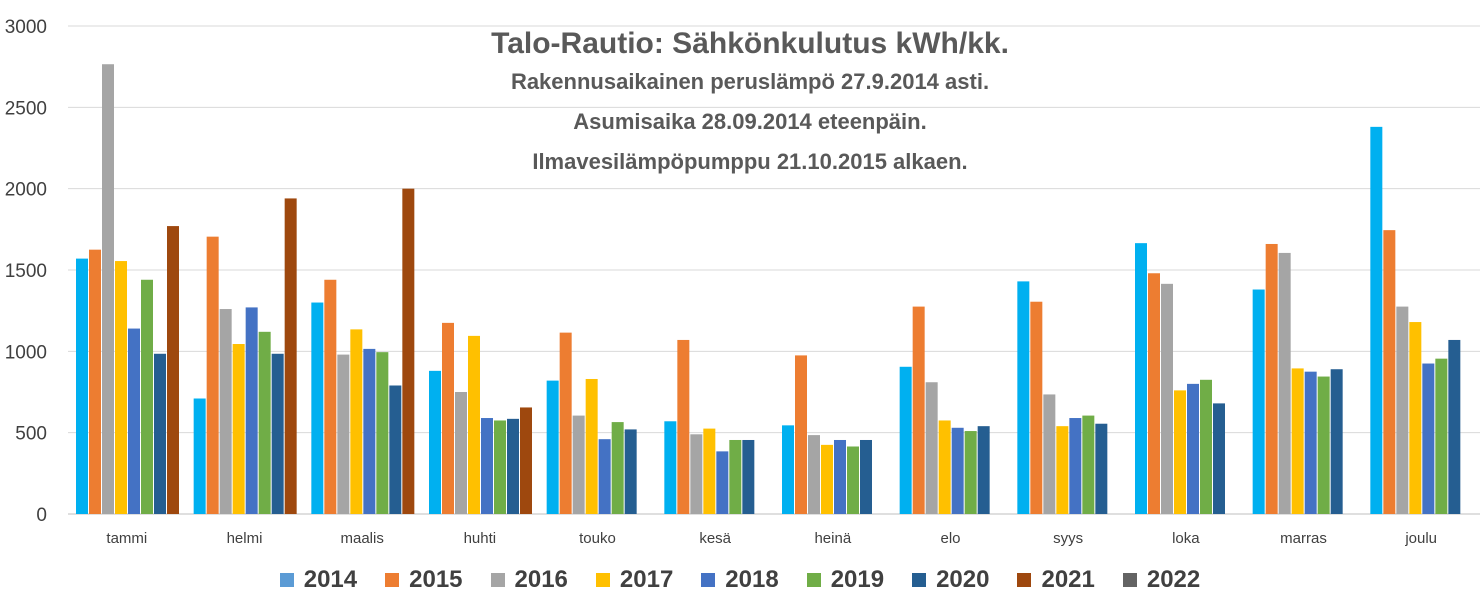 This screenshot has width=1480, height=610. Describe the element at coordinates (225, 411) in the screenshot. I see `bar-2016-helmi` at that location.